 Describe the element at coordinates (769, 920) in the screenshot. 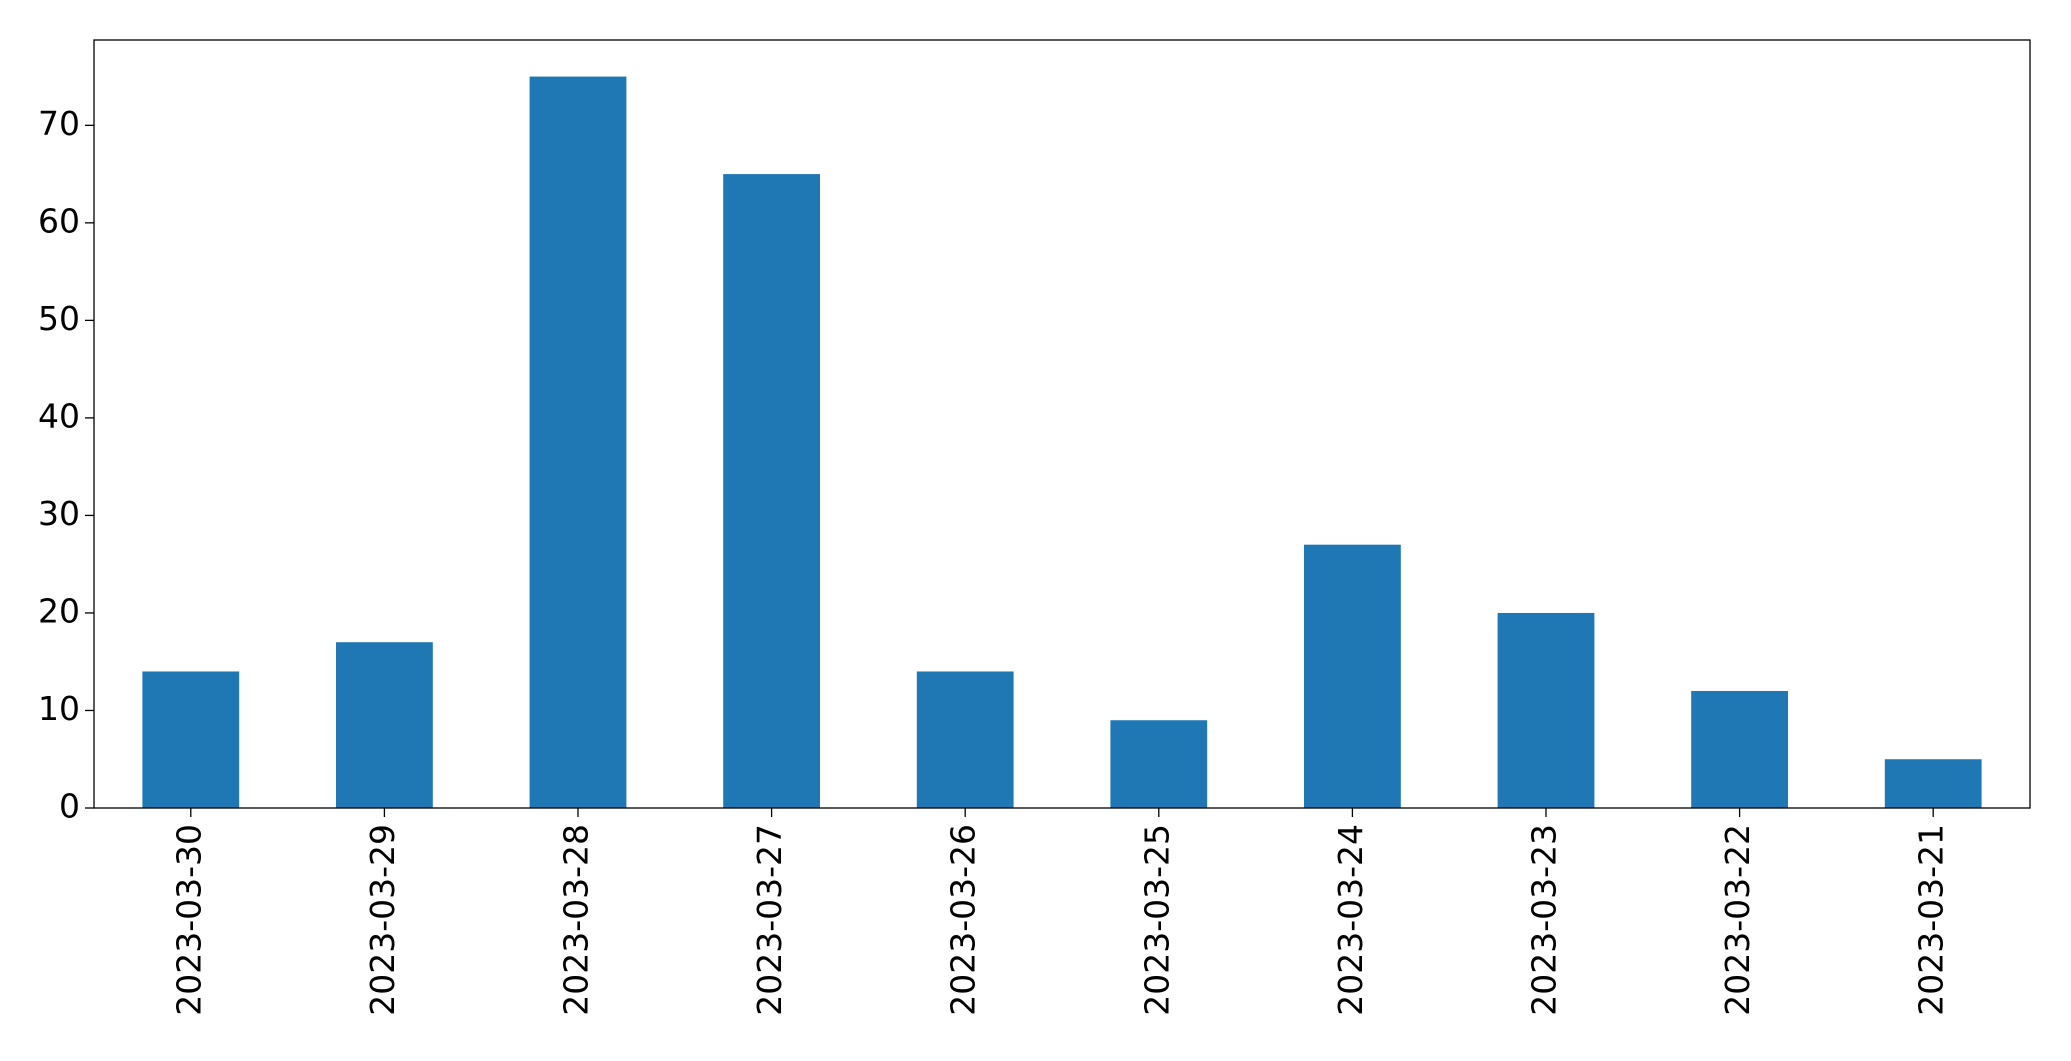

I see `x-tick-label: 2023-03-27` at that location.